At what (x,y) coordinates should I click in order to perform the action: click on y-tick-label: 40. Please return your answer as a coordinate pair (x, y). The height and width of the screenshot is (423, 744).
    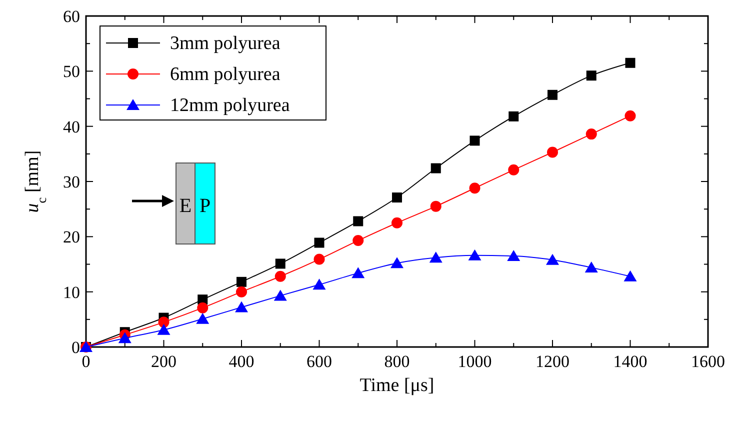
    Looking at the image, I should click on (71, 126).